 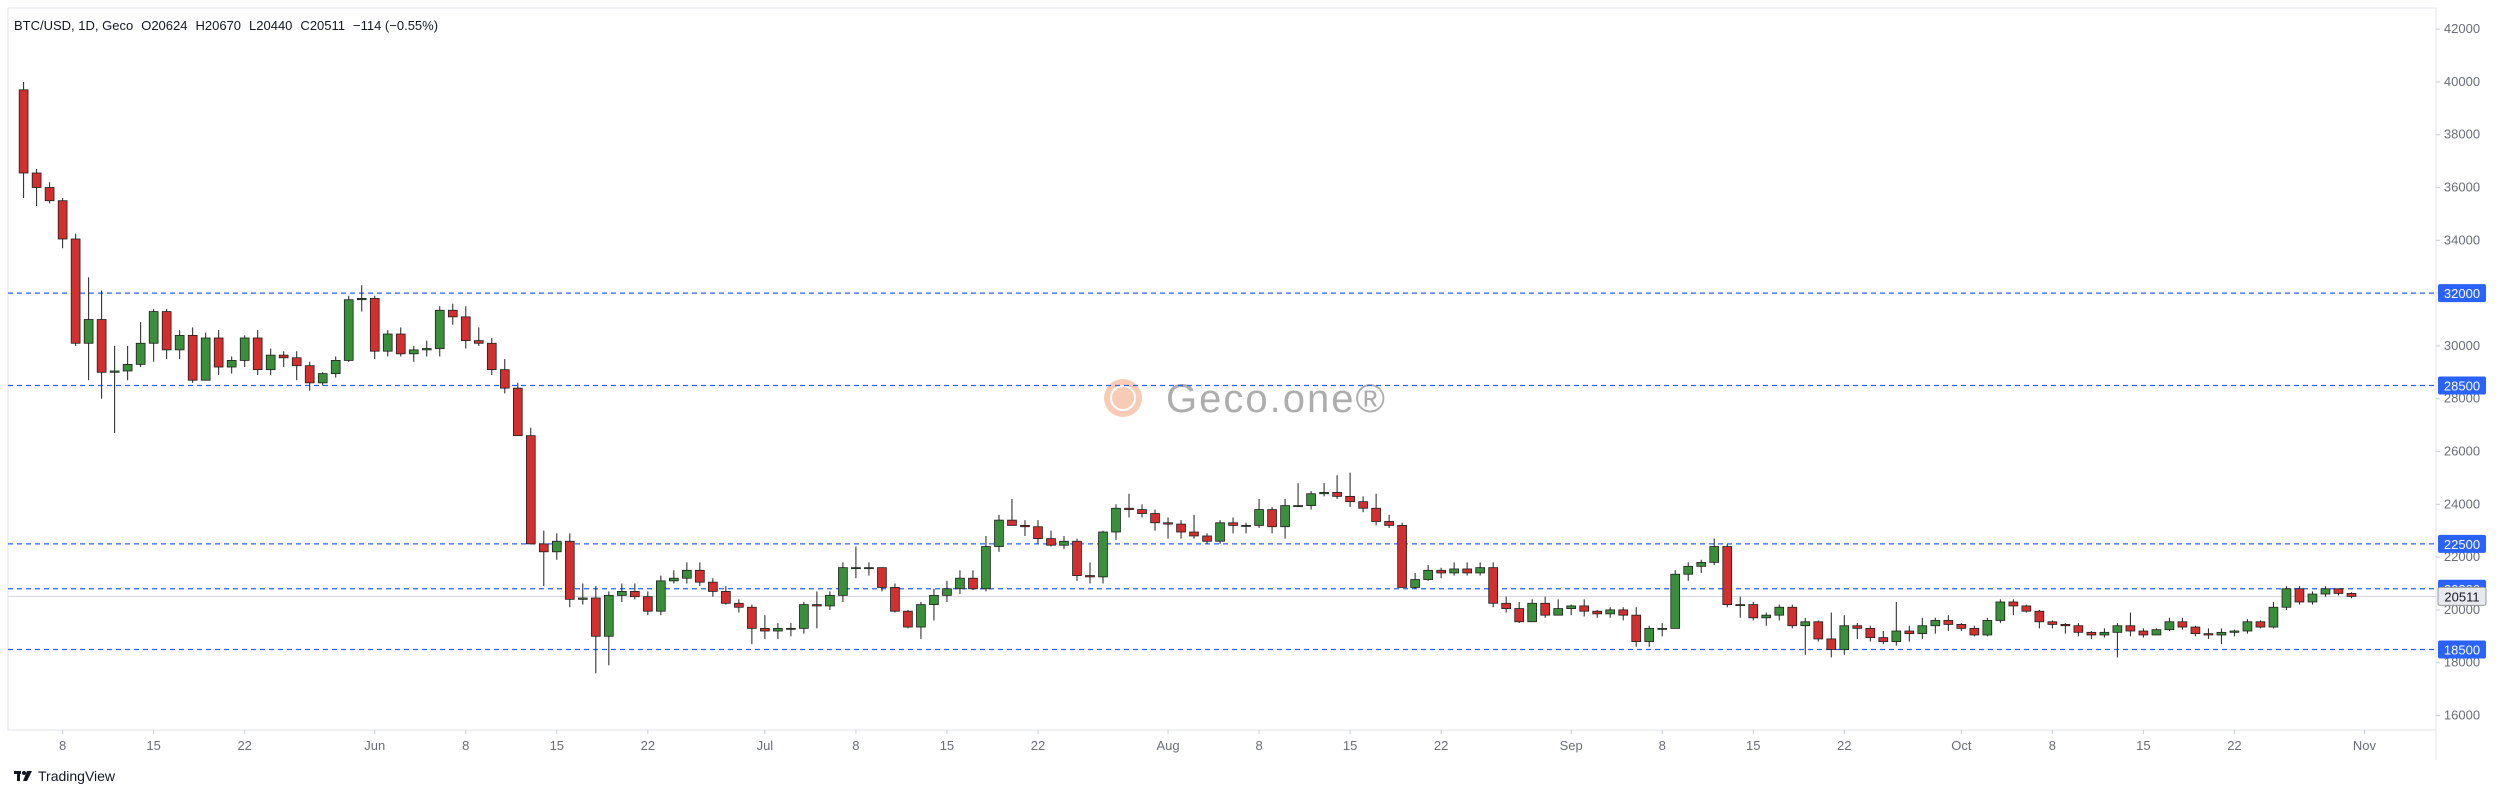 What do you see at coordinates (2462, 649) in the screenshot?
I see `level-label: 18500` at bounding box center [2462, 649].